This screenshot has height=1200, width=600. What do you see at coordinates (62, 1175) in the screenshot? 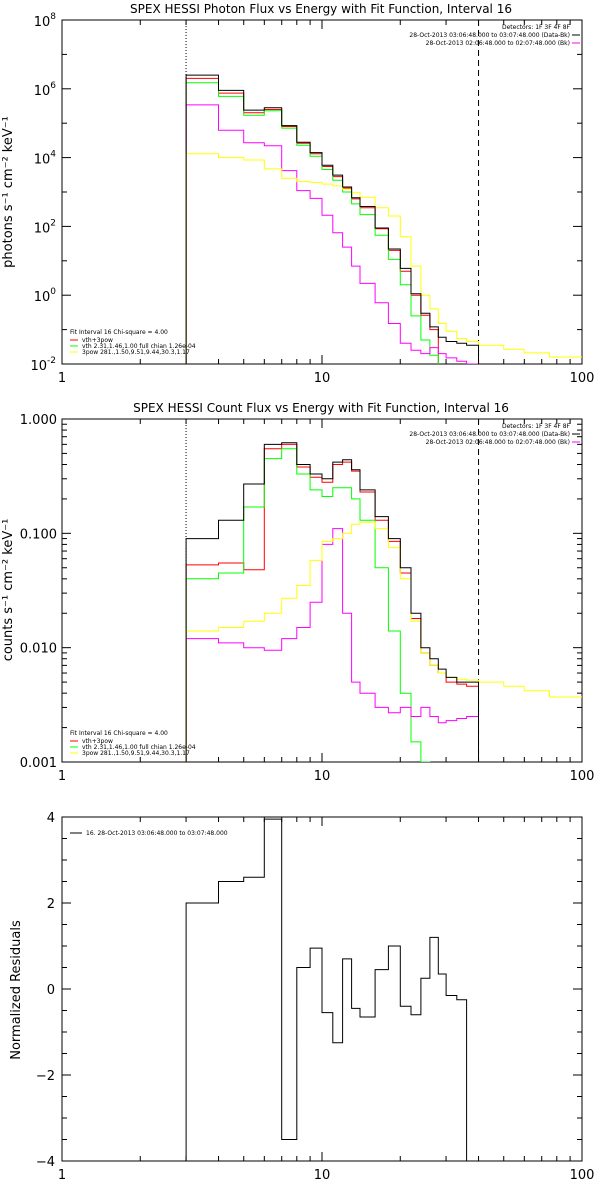
I see `residuals-x-tick-label: 1` at bounding box center [62, 1175].